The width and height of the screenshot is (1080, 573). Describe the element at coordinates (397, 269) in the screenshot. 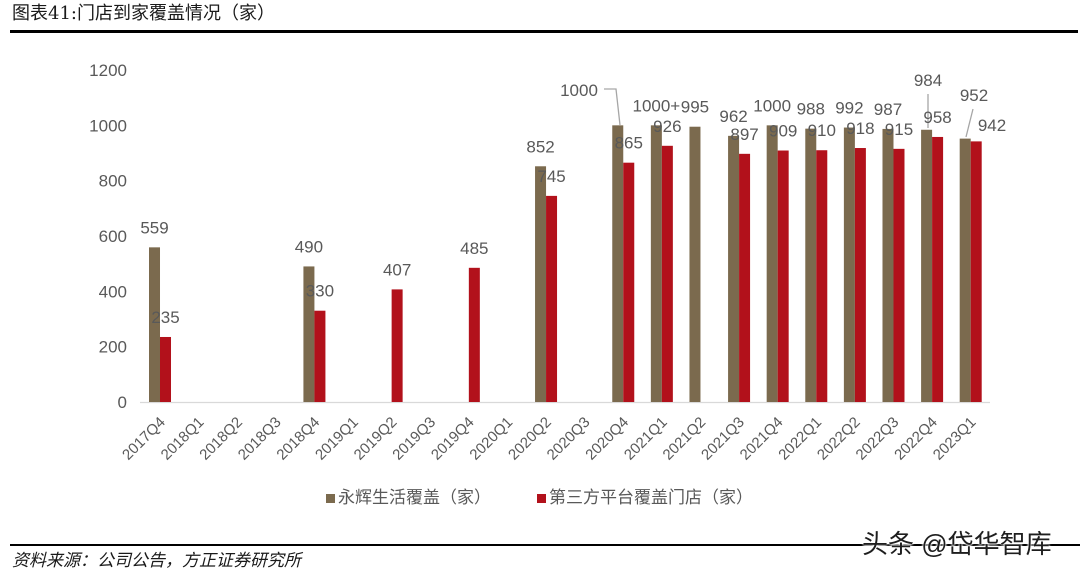

I see `data-label-third-party-2019q2: 407` at that location.